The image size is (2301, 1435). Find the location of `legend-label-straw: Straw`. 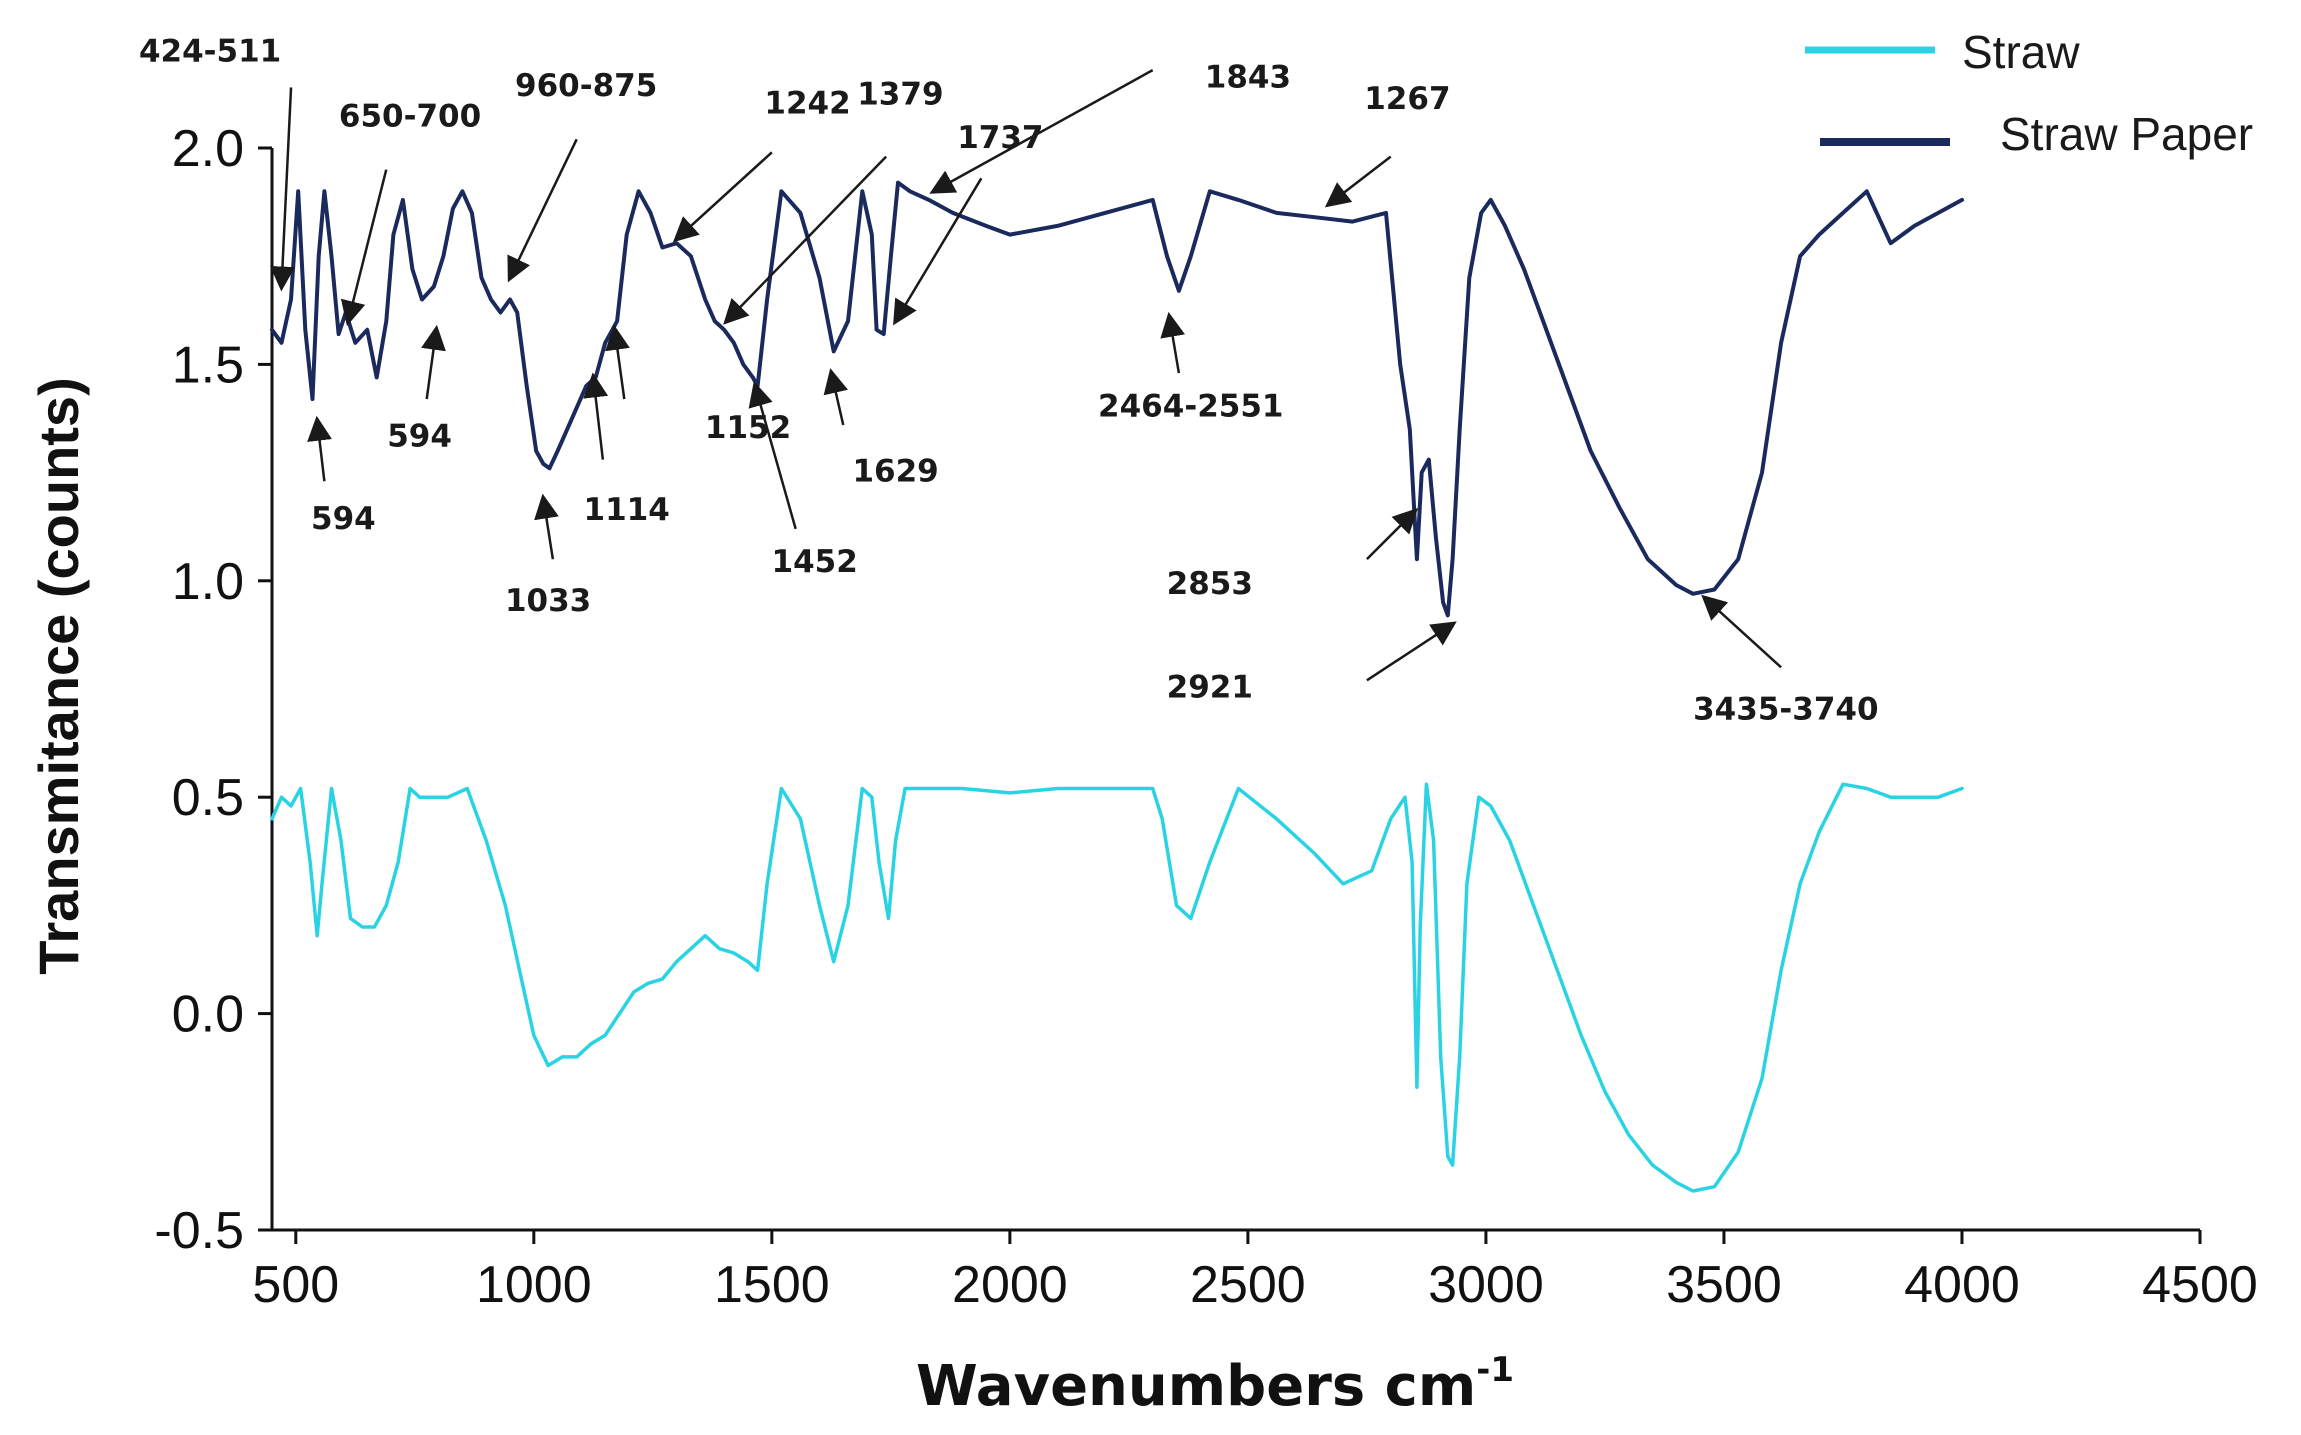

legend-label-straw: Straw is located at coordinates (2021, 52).